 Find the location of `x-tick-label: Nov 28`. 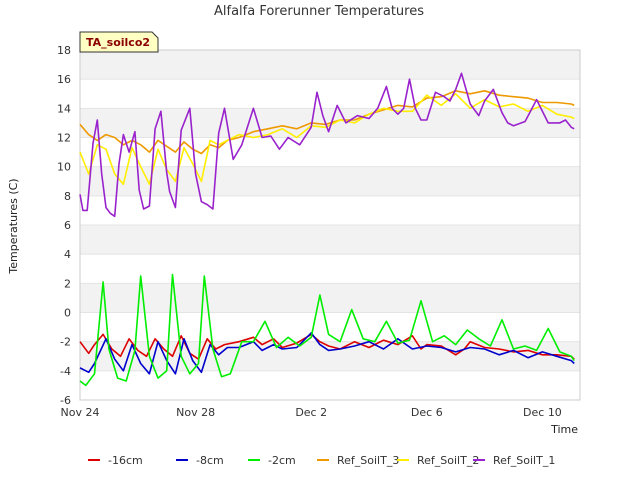

x-tick-label: Nov 28 is located at coordinates (195, 412).